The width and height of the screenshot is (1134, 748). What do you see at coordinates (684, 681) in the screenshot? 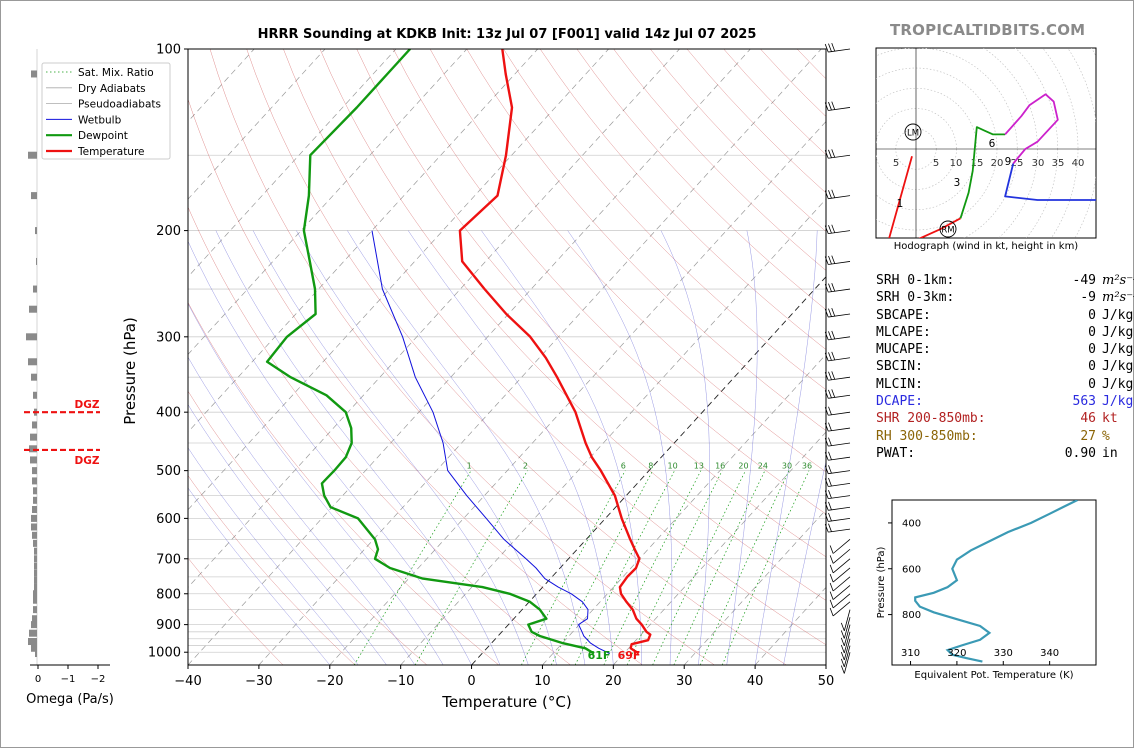
I see `x-tick-label: 30` at bounding box center [684, 681].